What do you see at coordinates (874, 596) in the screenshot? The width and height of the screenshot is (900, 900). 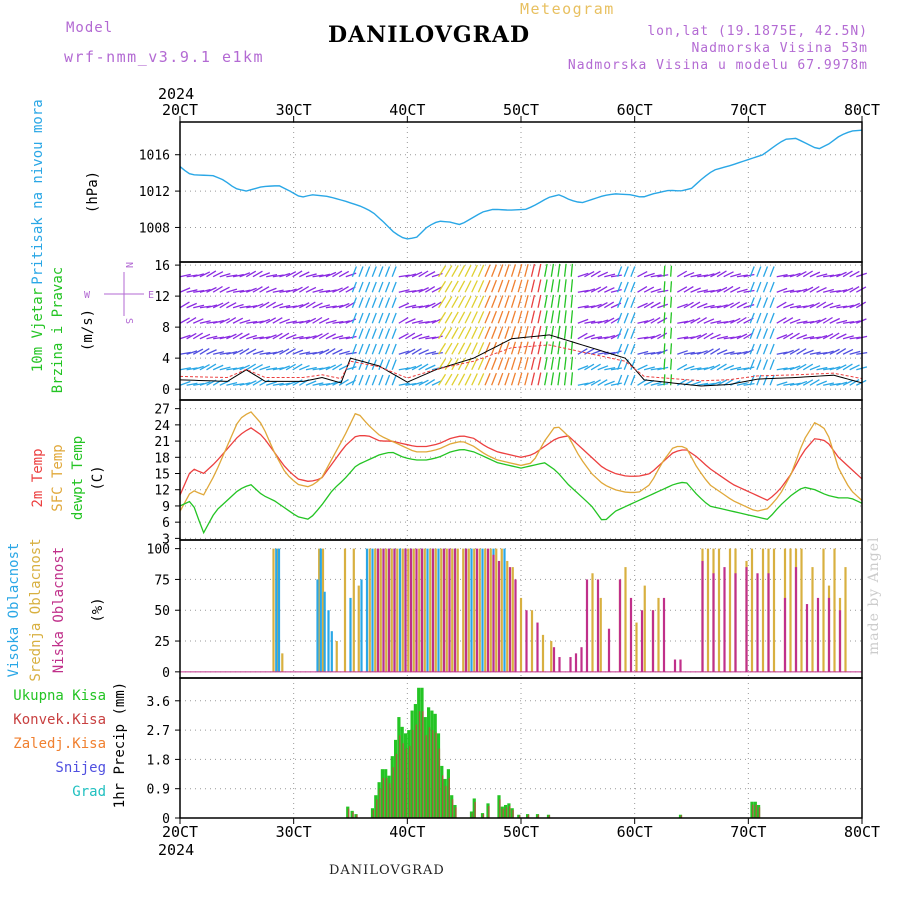 I see `credit-label: made by Angel` at bounding box center [874, 596].